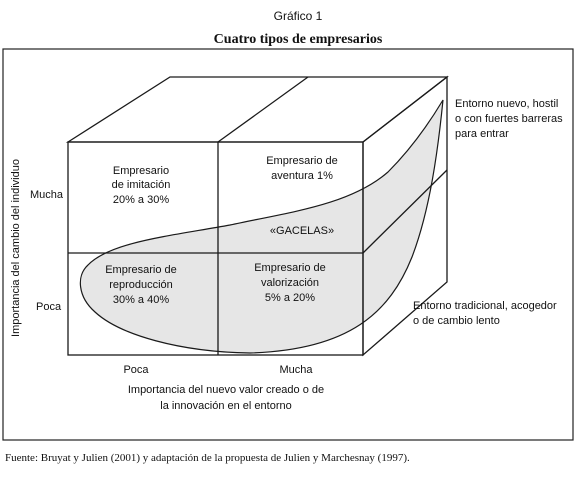 The width and height of the screenshot is (578, 478). I want to click on quadrant-valorizacion-line1: Empresario de, so click(290, 268).